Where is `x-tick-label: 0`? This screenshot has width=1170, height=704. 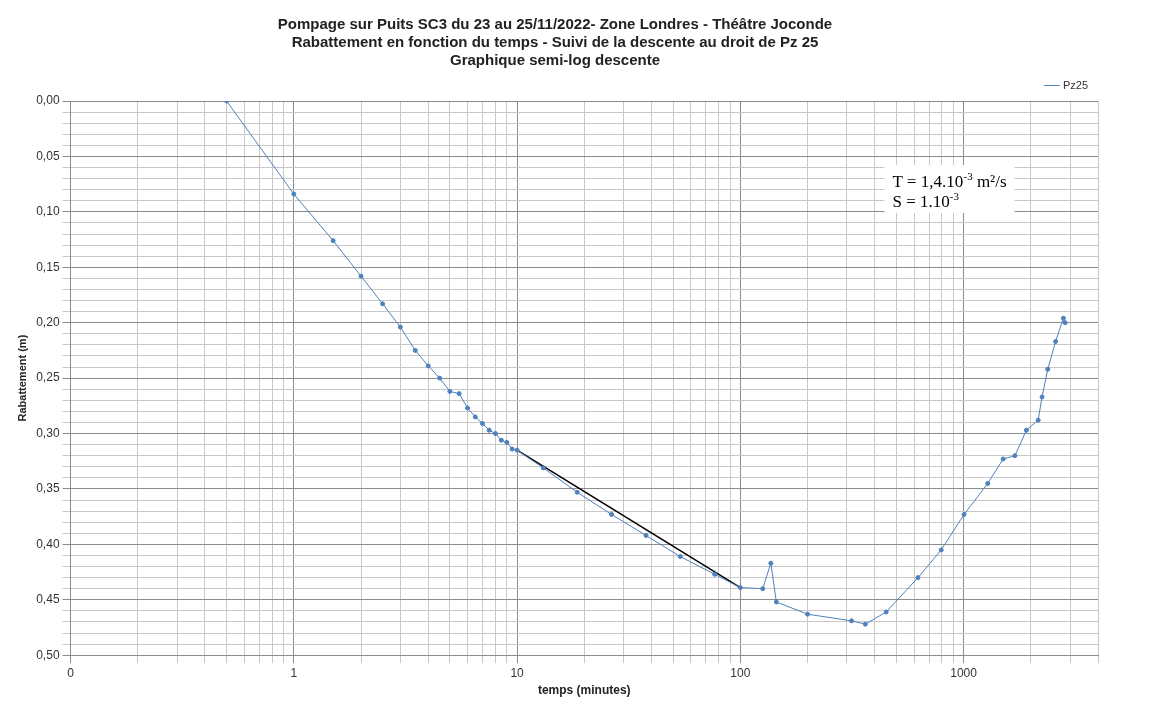
x-tick-label: 0 is located at coordinates (71, 672).